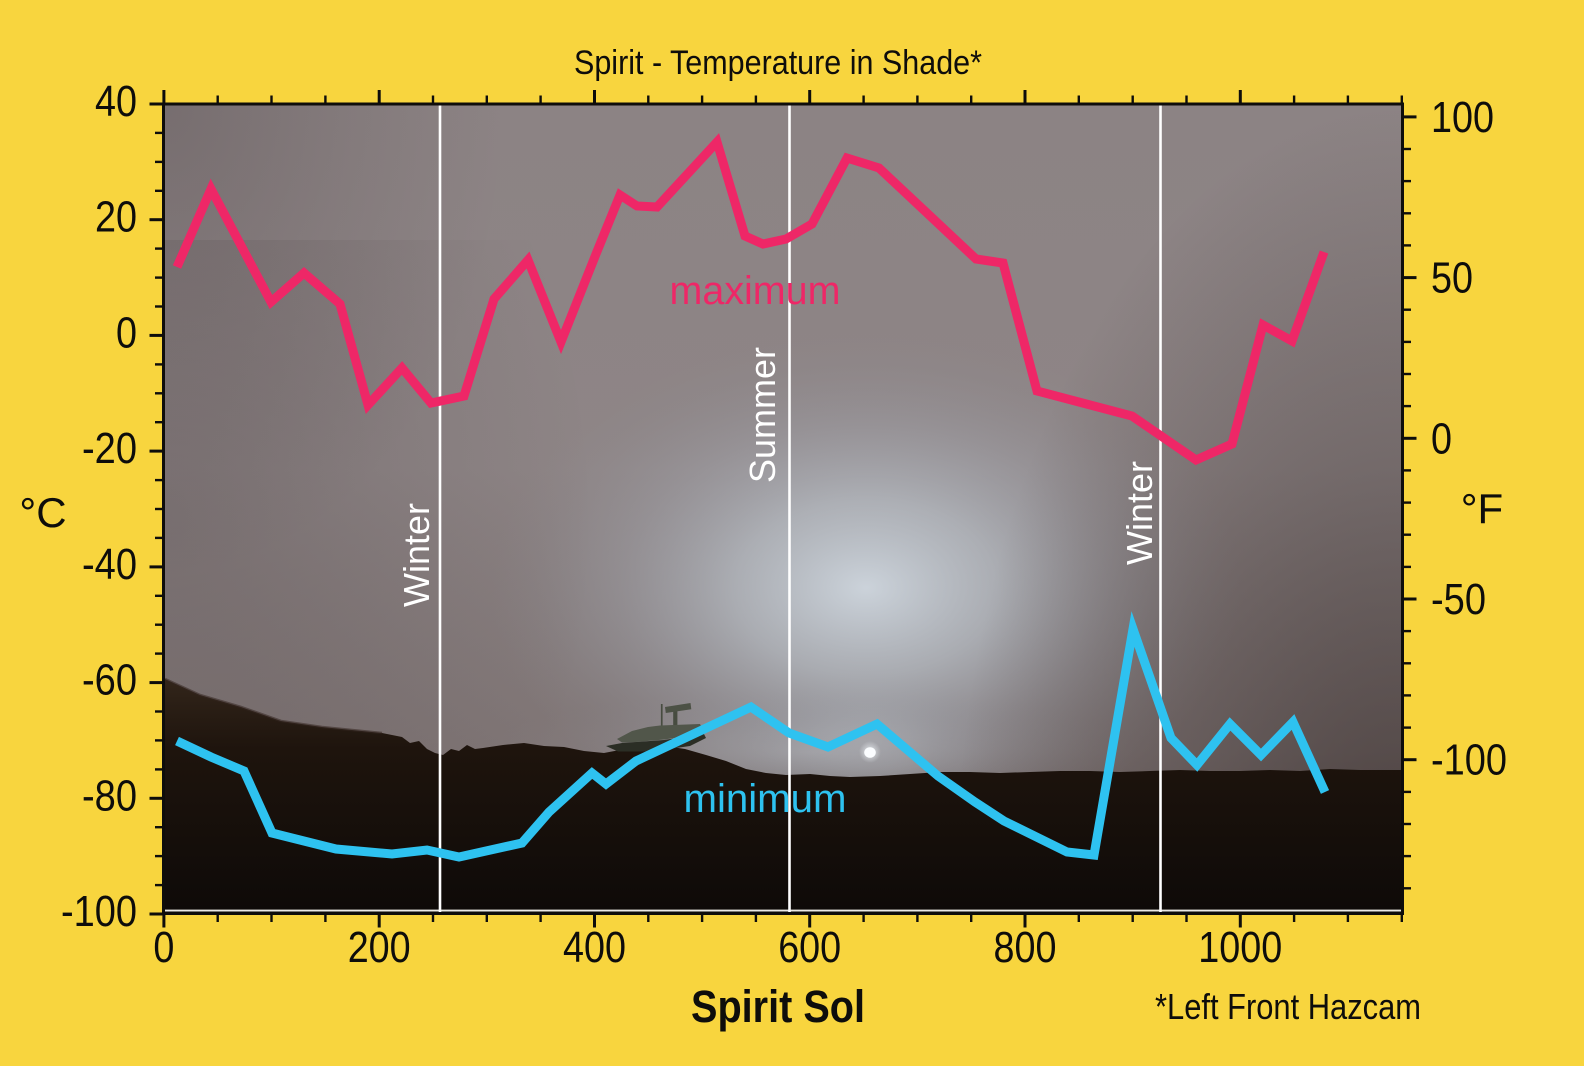 The height and width of the screenshot is (1066, 1584). I want to click on svg-text: -60, so click(109, 680).